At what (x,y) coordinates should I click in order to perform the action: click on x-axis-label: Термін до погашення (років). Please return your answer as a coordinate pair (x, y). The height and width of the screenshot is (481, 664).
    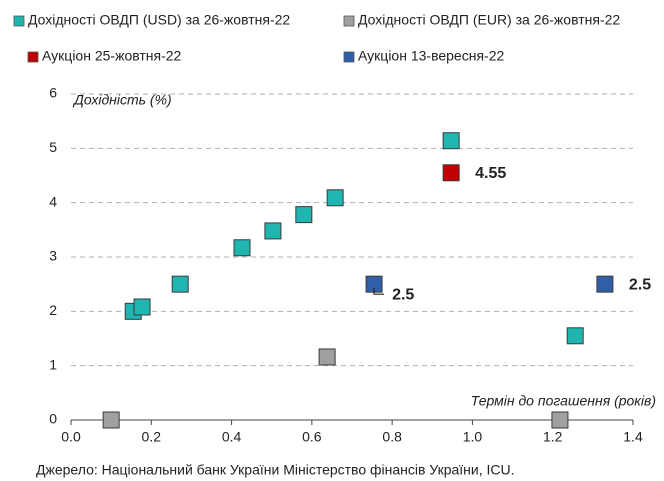
    Looking at the image, I should click on (563, 401).